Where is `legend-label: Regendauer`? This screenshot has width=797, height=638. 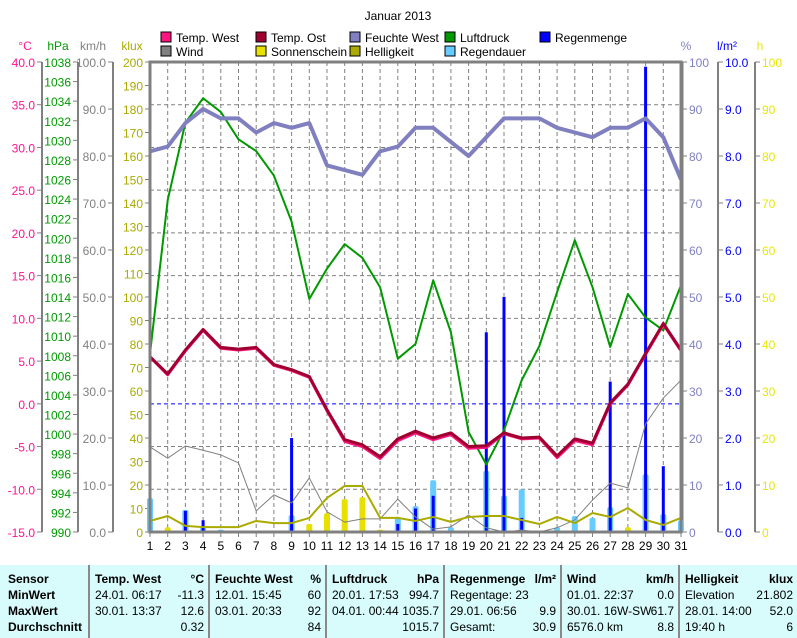
legend-label: Regendauer is located at coordinates (493, 52).